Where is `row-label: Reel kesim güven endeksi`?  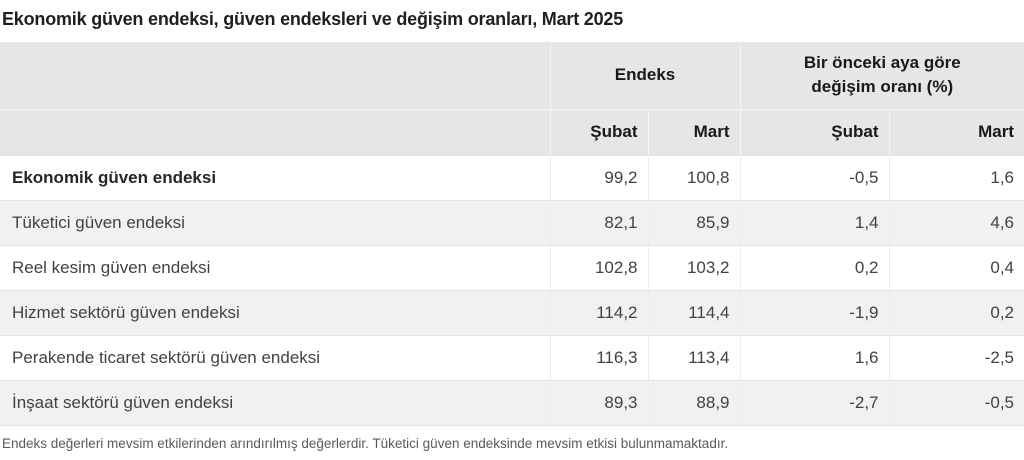 row-label: Reel kesim güven endeksi is located at coordinates (275, 267).